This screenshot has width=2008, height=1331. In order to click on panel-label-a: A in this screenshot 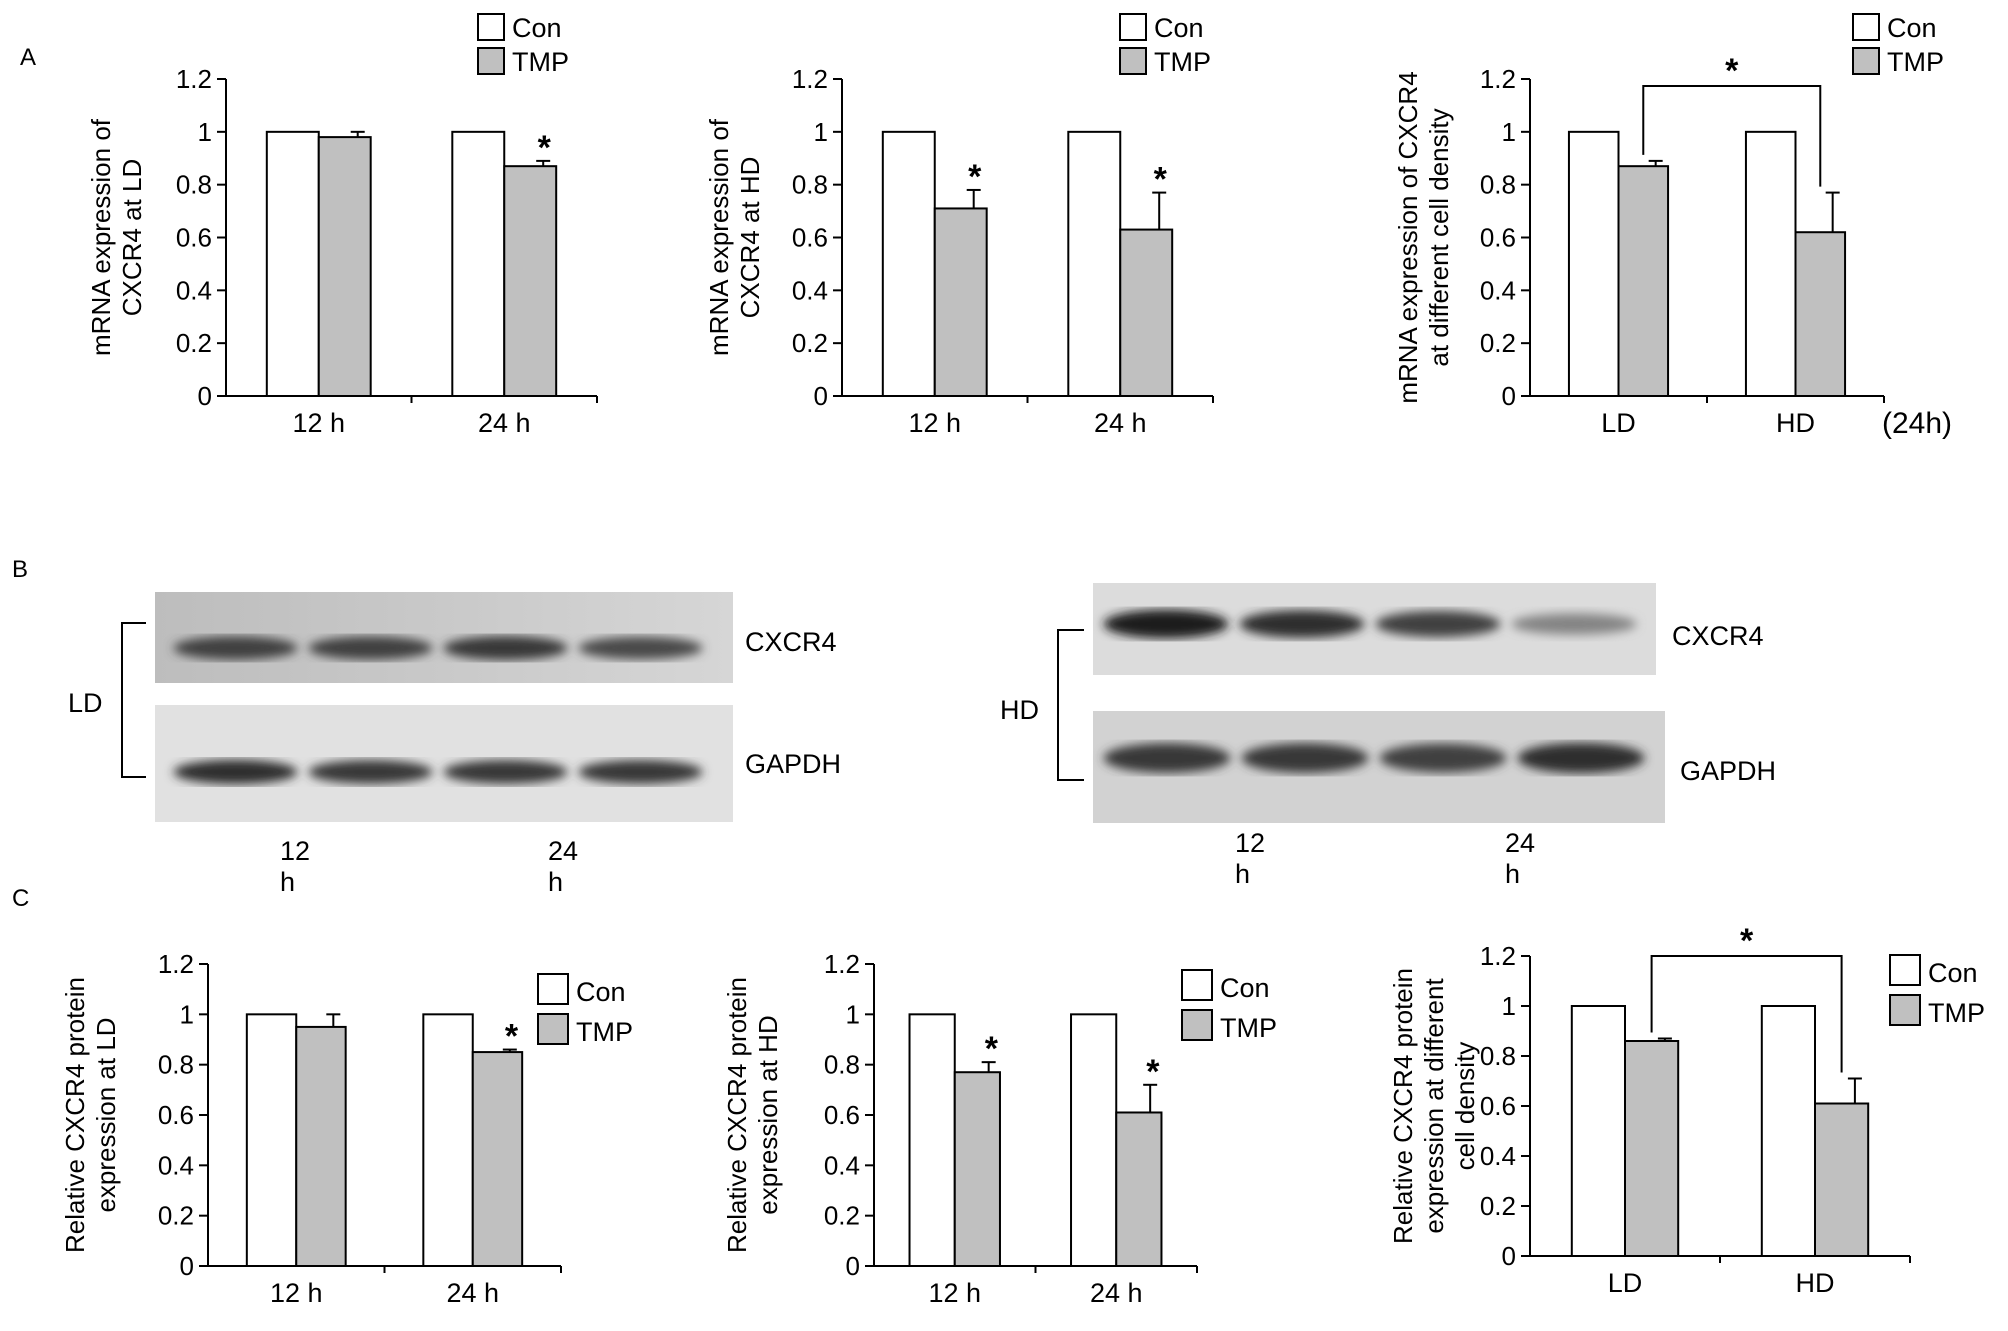, I will do `click(28, 57)`.